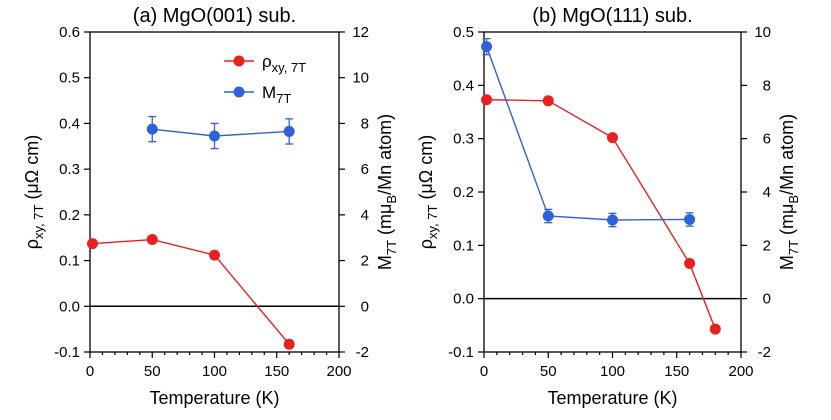 This screenshot has width=831, height=420. Describe the element at coordinates (360, 32) in the screenshot. I see `y-right-tick-label: 12` at that location.